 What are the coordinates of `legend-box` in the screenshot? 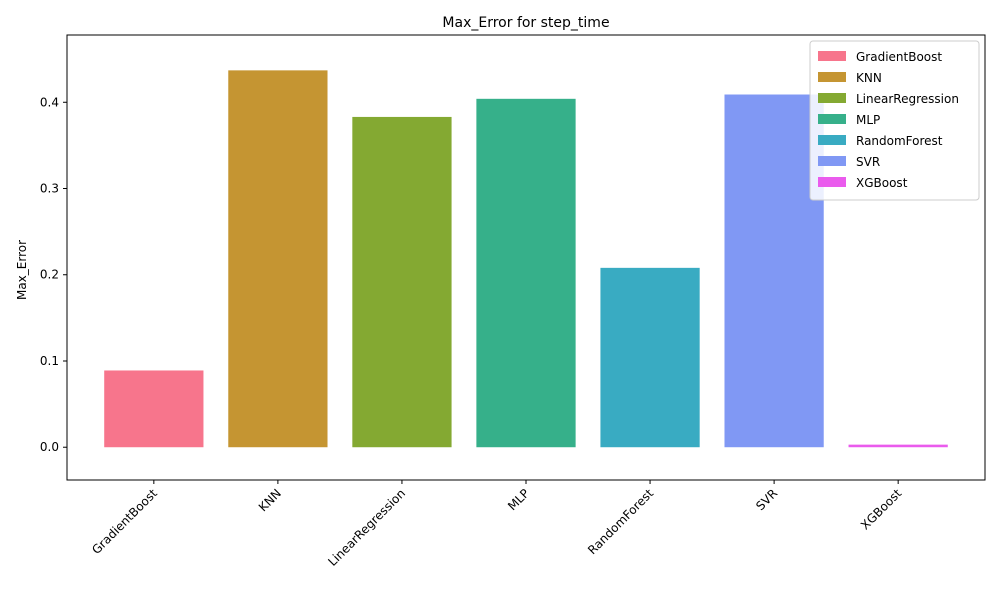 It's located at (894, 120).